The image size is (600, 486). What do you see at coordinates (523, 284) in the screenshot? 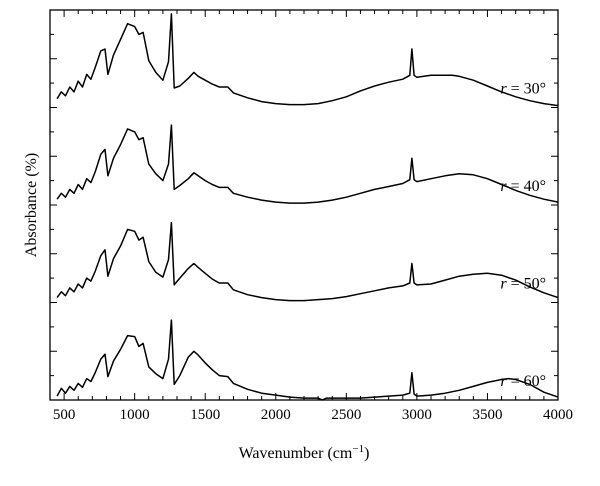
I see `series-label-3: r = 50°` at bounding box center [523, 284].